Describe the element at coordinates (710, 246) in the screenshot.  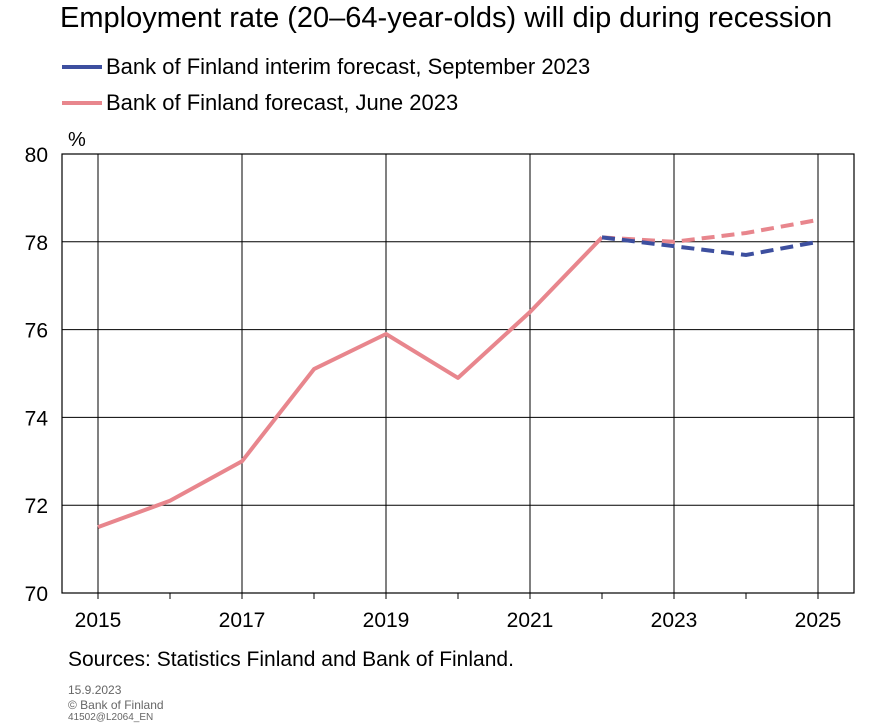
I see `series-line-0-forecast` at that location.